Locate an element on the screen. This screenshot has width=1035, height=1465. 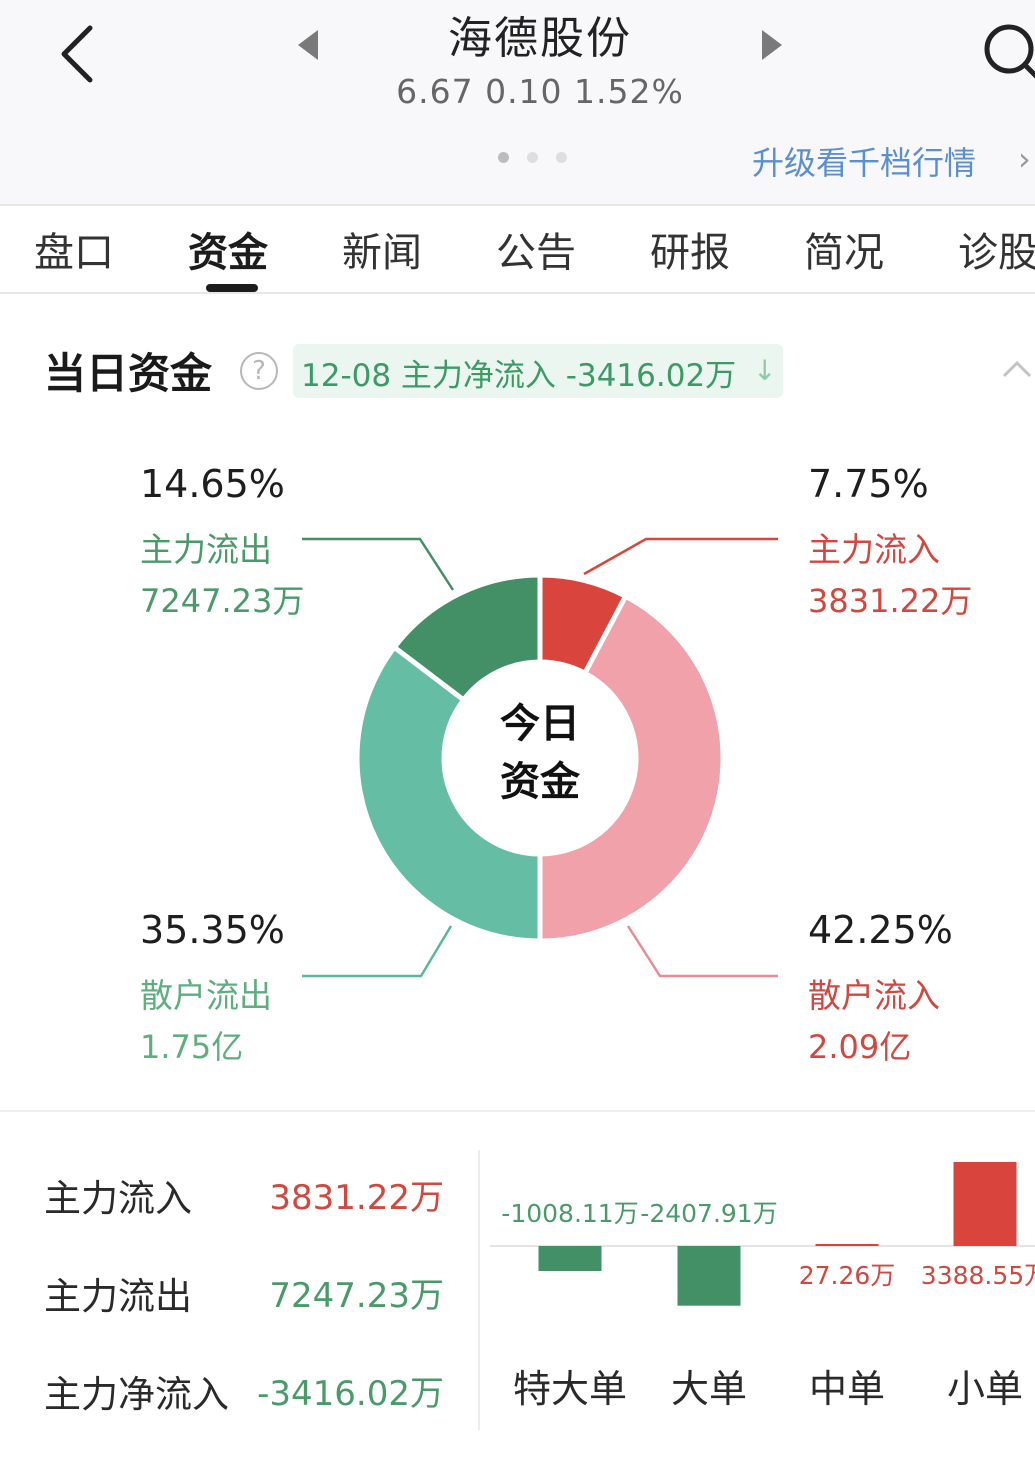
chevron-right-icon: › is located at coordinates (1024, 159).